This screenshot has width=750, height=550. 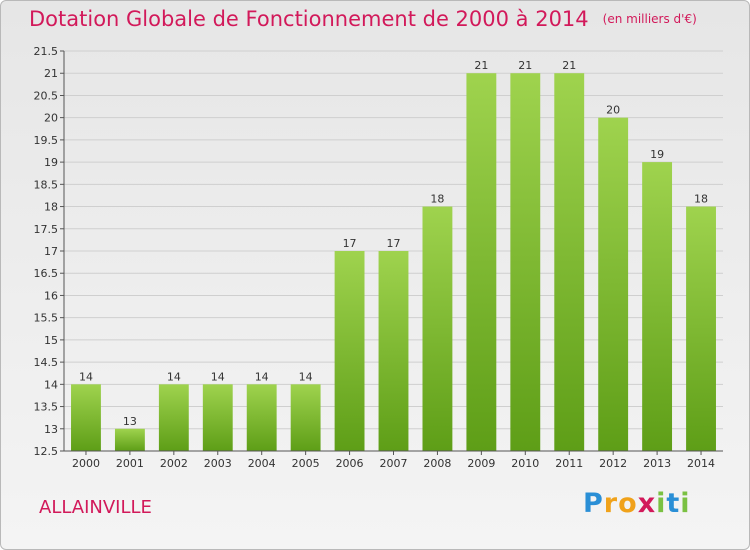 I want to click on y-tick-label: 12.5, so click(x=46, y=451).